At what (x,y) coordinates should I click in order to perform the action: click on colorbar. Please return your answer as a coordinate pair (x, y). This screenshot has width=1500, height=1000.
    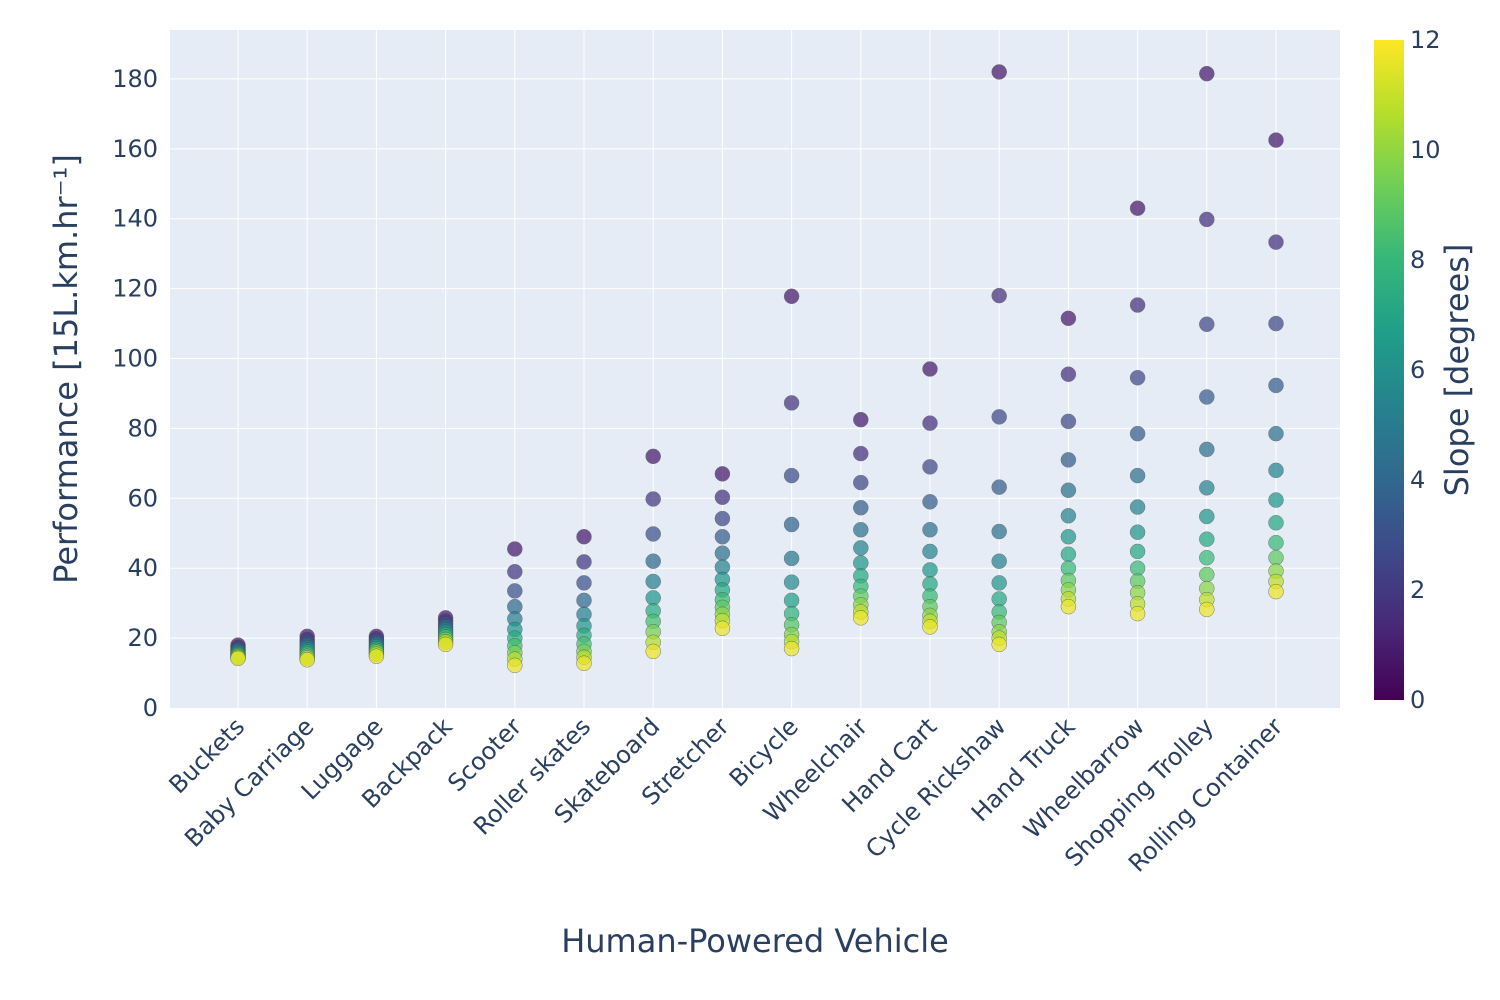
    Looking at the image, I should click on (1389, 370).